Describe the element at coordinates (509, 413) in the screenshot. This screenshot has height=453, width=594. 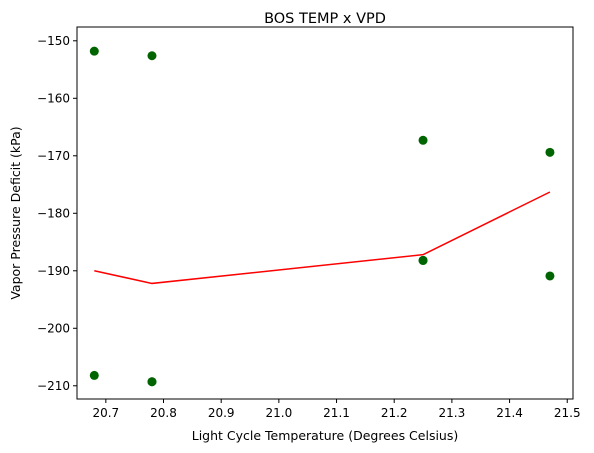
I see `x-tick-label: 21.4` at that location.